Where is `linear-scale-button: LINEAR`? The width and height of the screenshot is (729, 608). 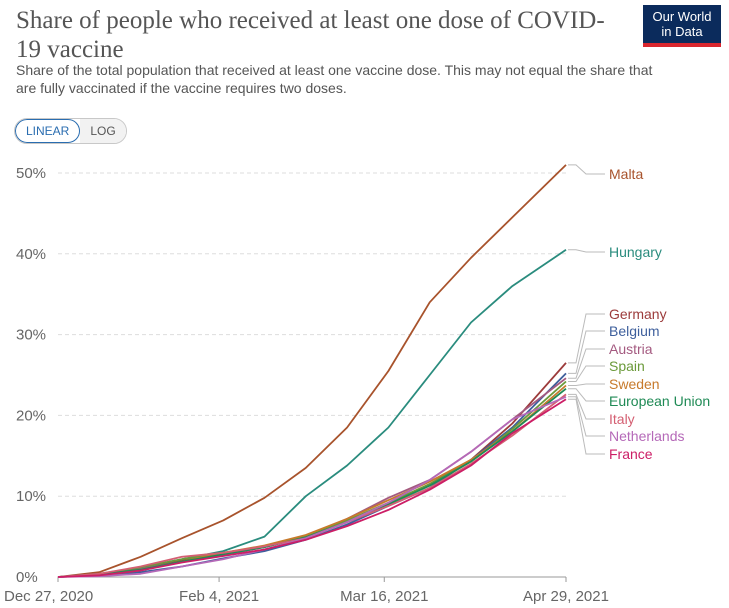
linear-scale-button: LINEAR is located at coordinates (48, 131).